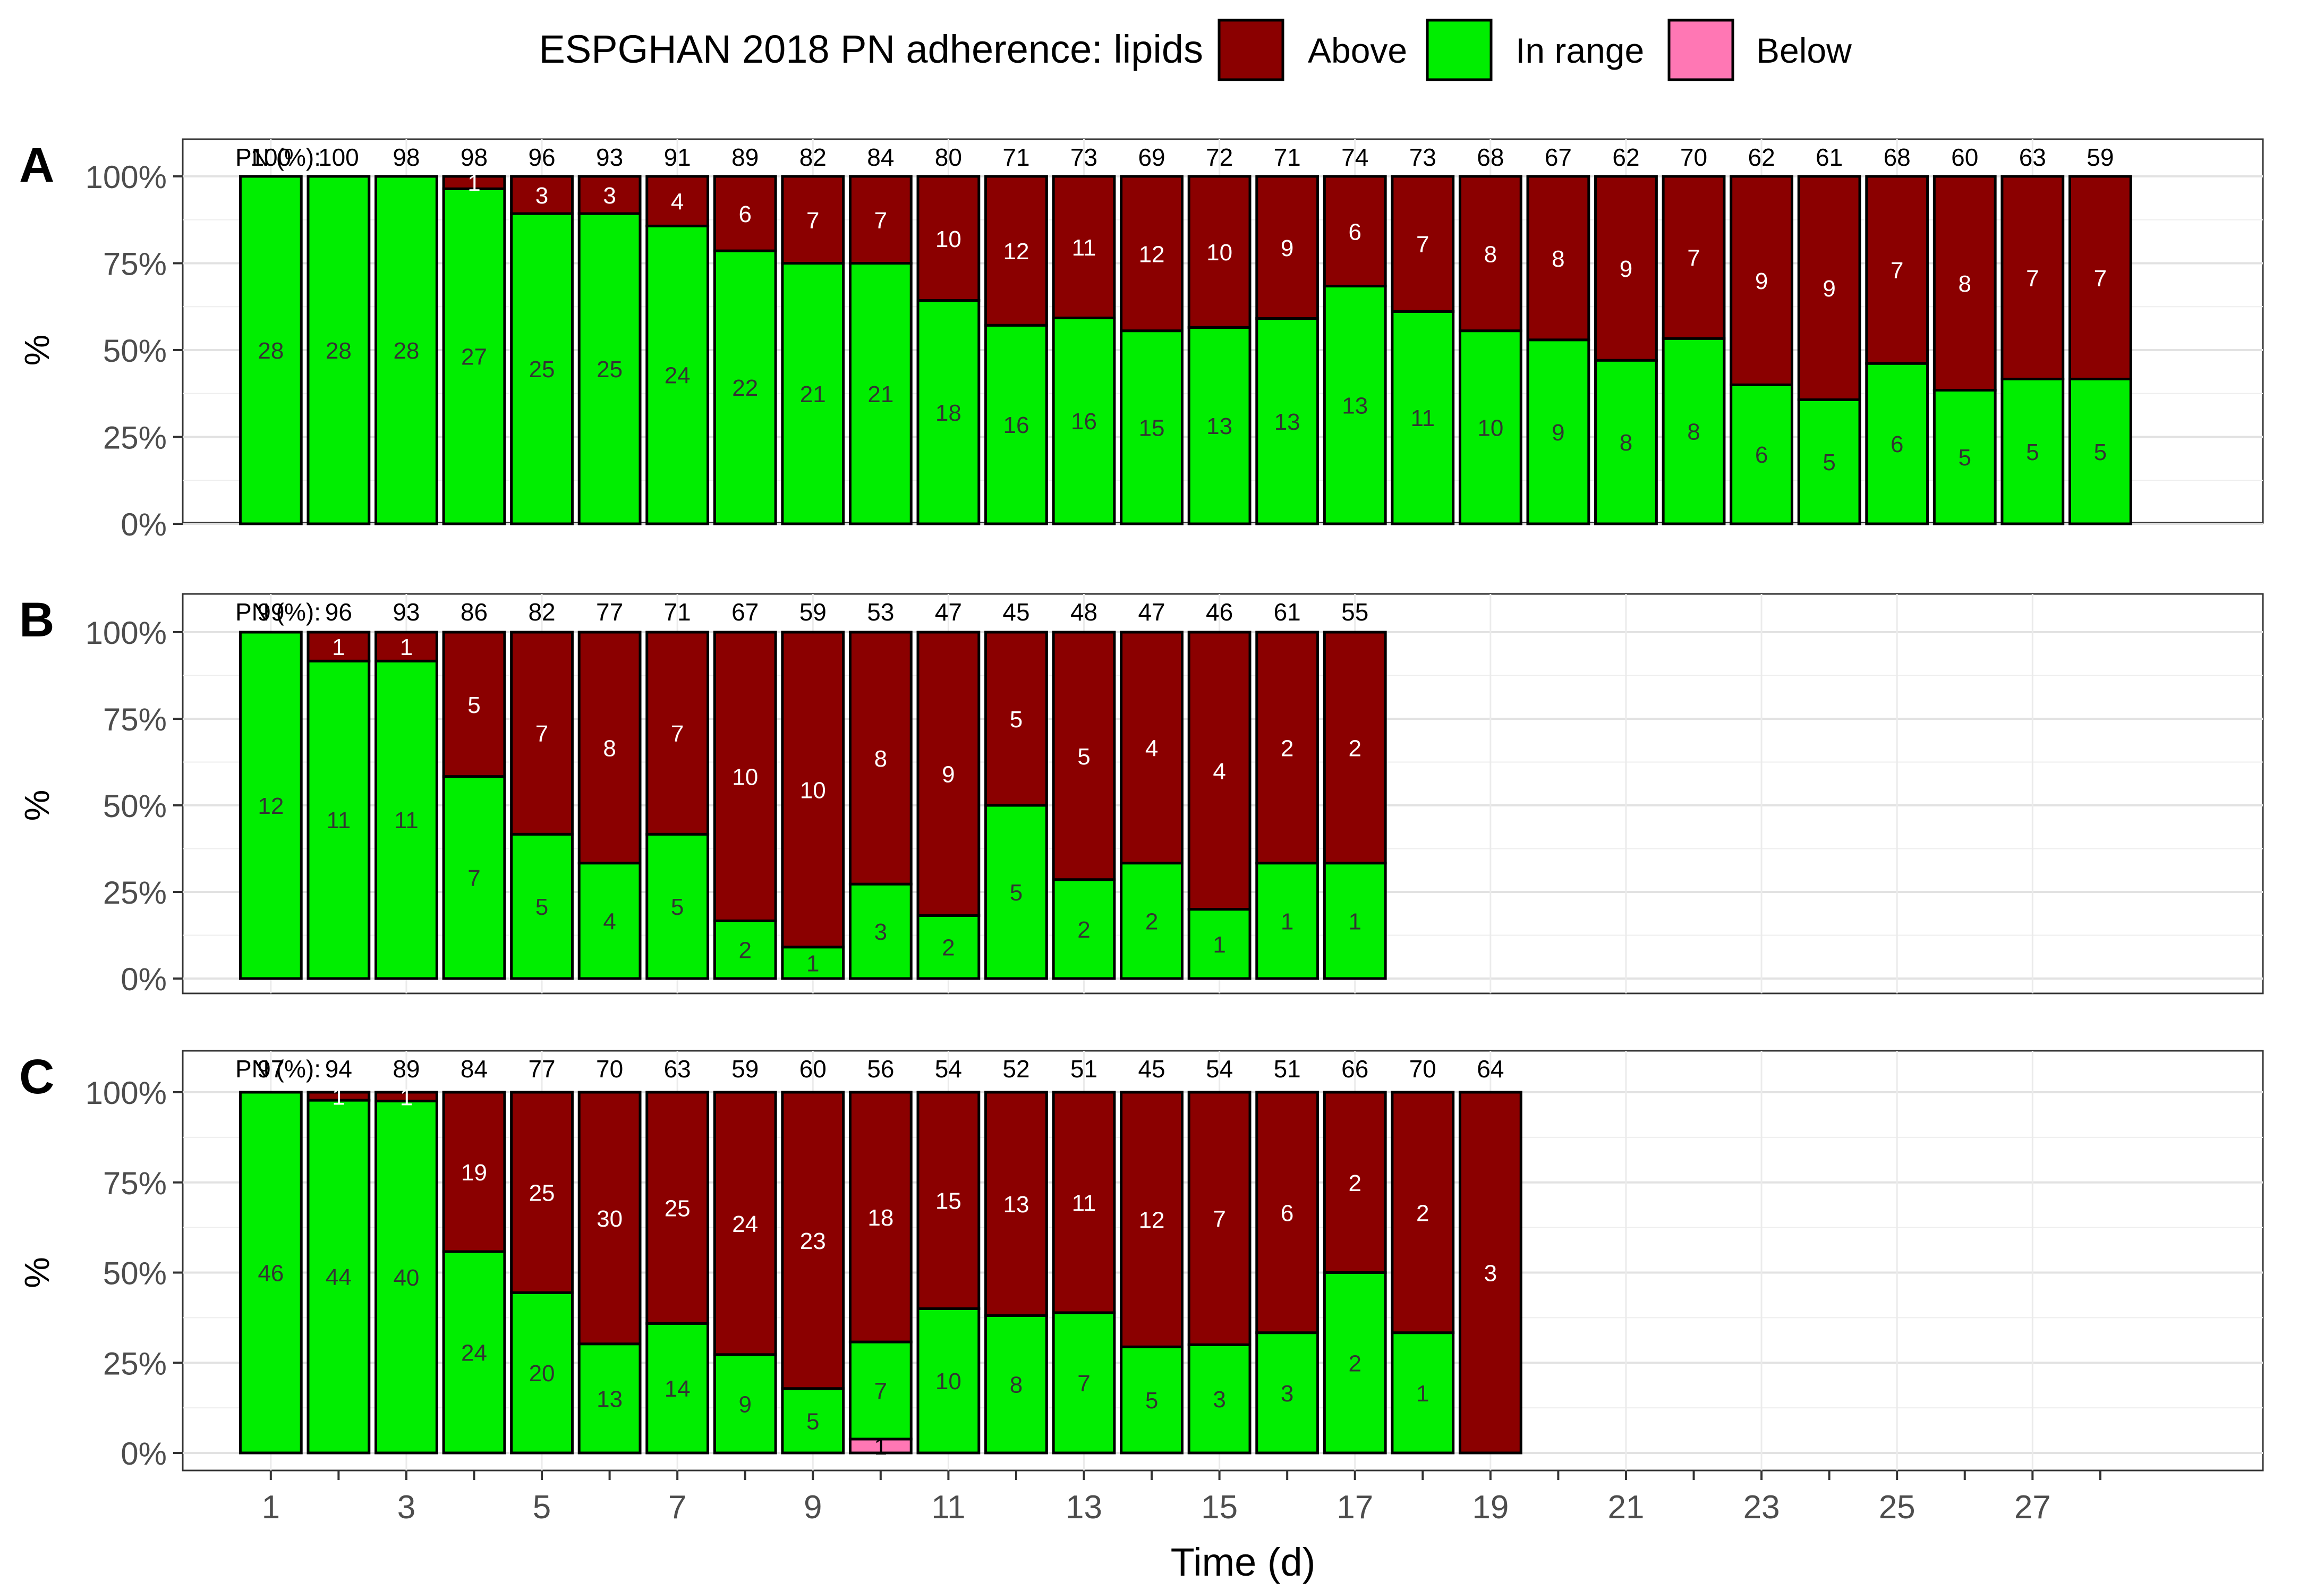  I want to click on x-tick-label: 23, so click(1761, 1507).